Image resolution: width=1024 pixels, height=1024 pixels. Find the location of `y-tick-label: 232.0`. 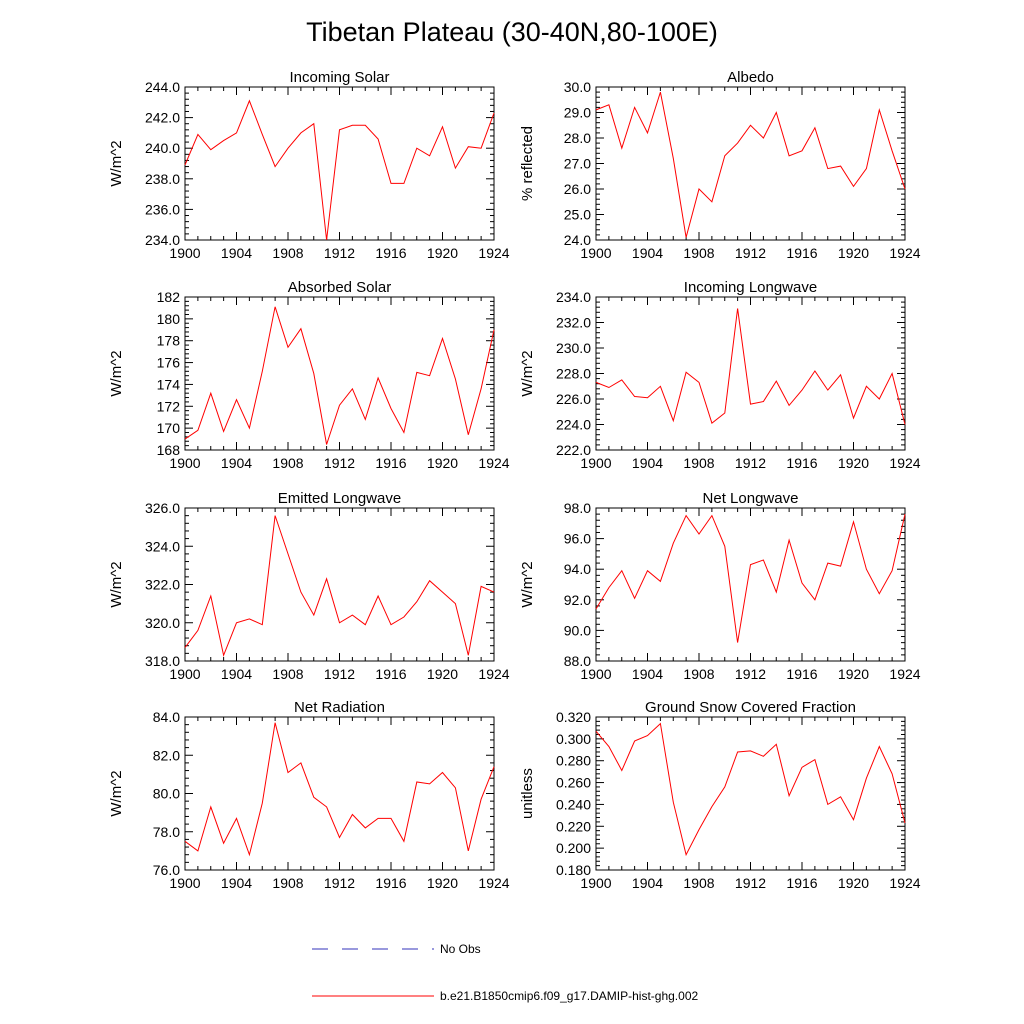

y-tick-label: 232.0 is located at coordinates (573, 323).